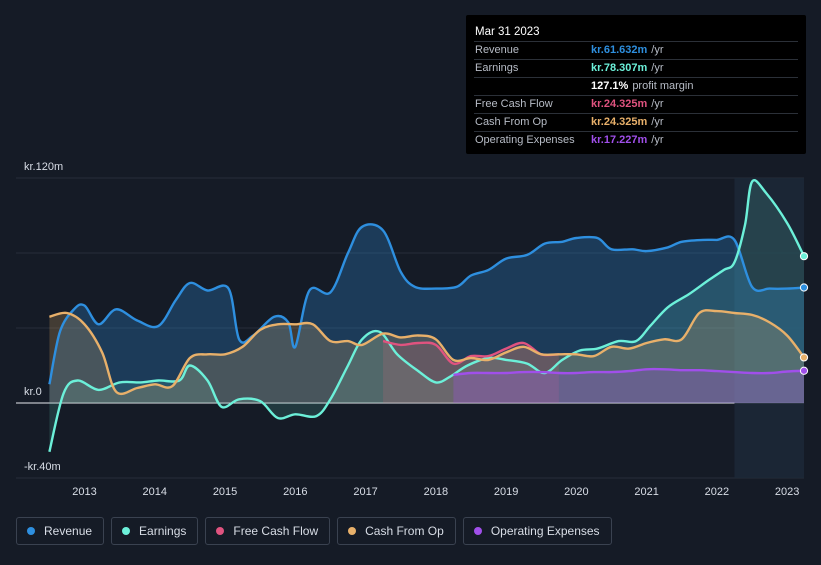  I want to click on x-tick-label: 2021, so click(646, 492).